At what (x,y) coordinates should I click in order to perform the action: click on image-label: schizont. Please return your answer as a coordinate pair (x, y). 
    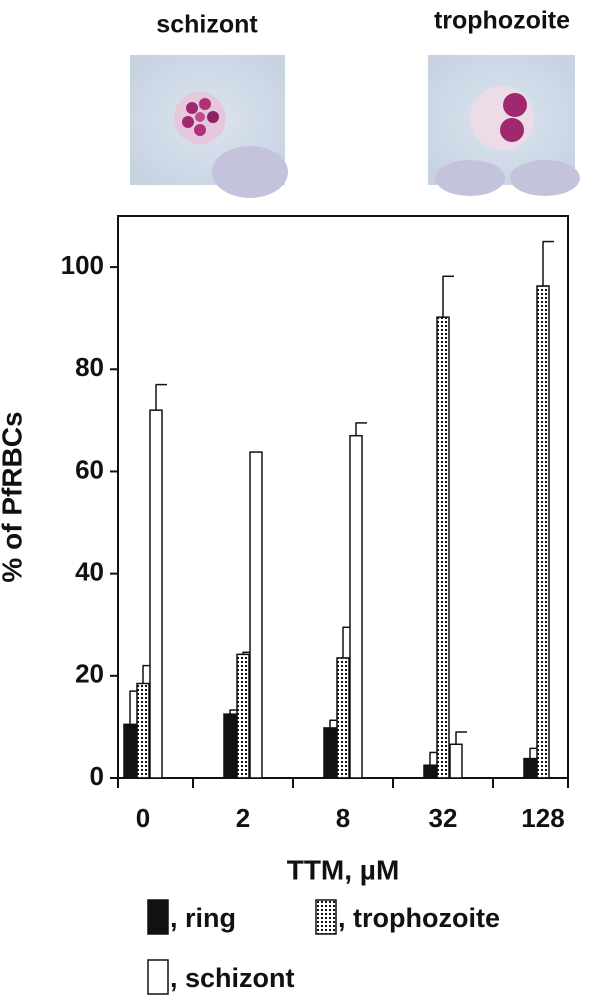
    Looking at the image, I should click on (207, 25).